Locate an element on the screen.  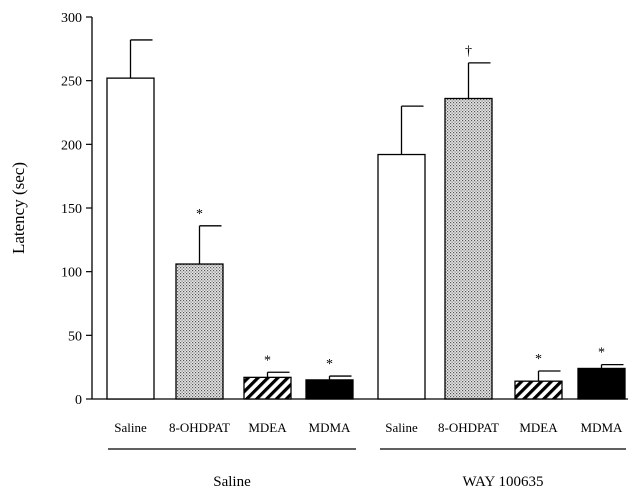
y-tick-label: 150 is located at coordinates (71, 209).